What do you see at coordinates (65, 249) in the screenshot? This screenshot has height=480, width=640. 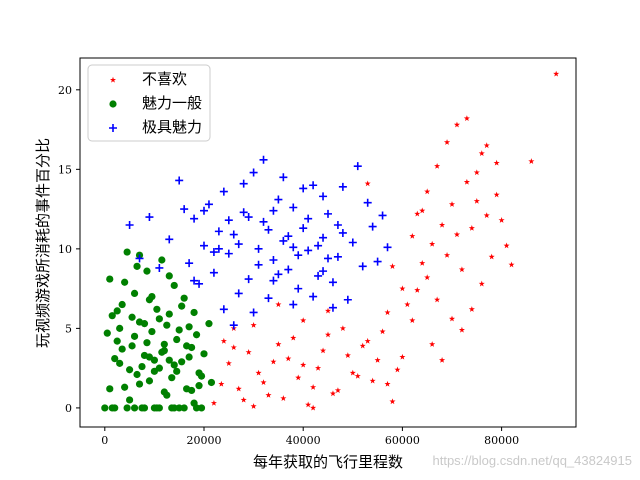 I see `y-tick-label: 10` at bounding box center [65, 249].